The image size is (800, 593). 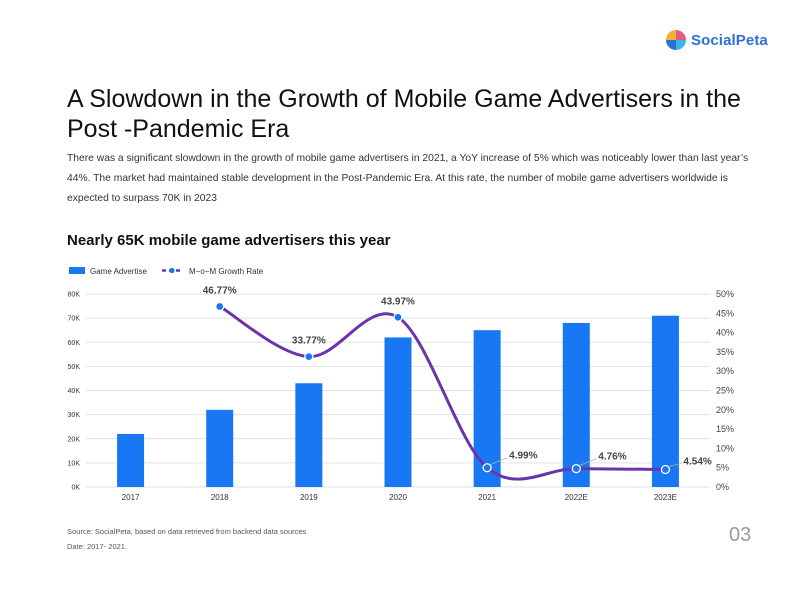 What do you see at coordinates (722, 487) in the screenshot?
I see `y-right-tick-label: 0%` at bounding box center [722, 487].